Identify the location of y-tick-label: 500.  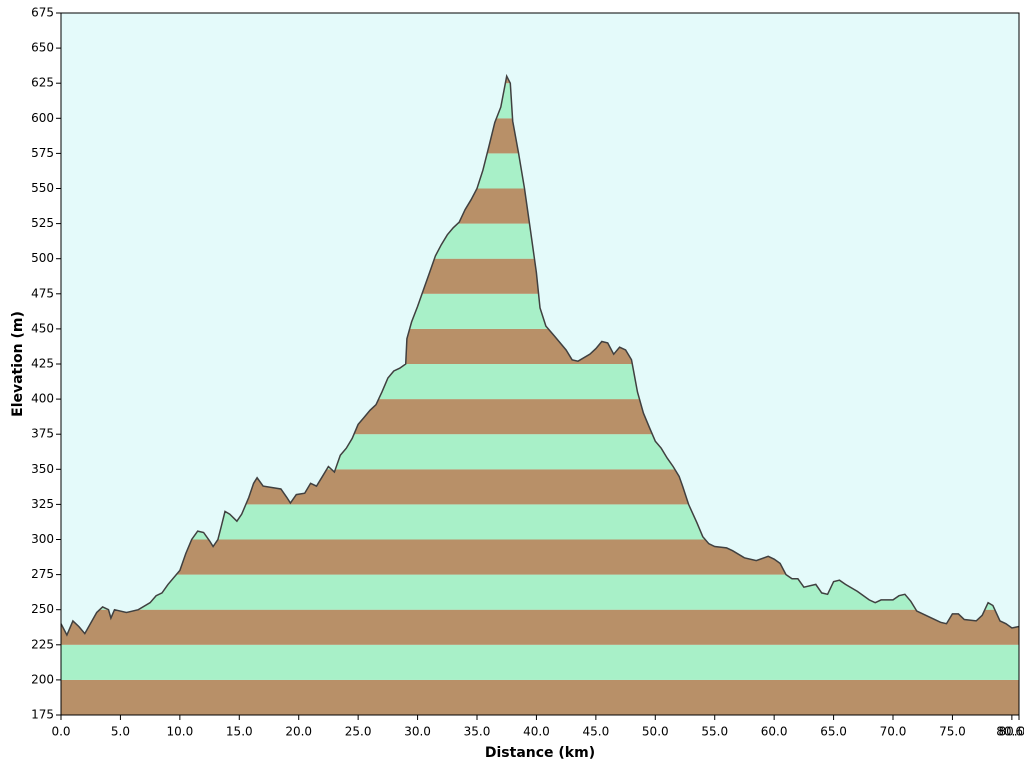
(42, 258).